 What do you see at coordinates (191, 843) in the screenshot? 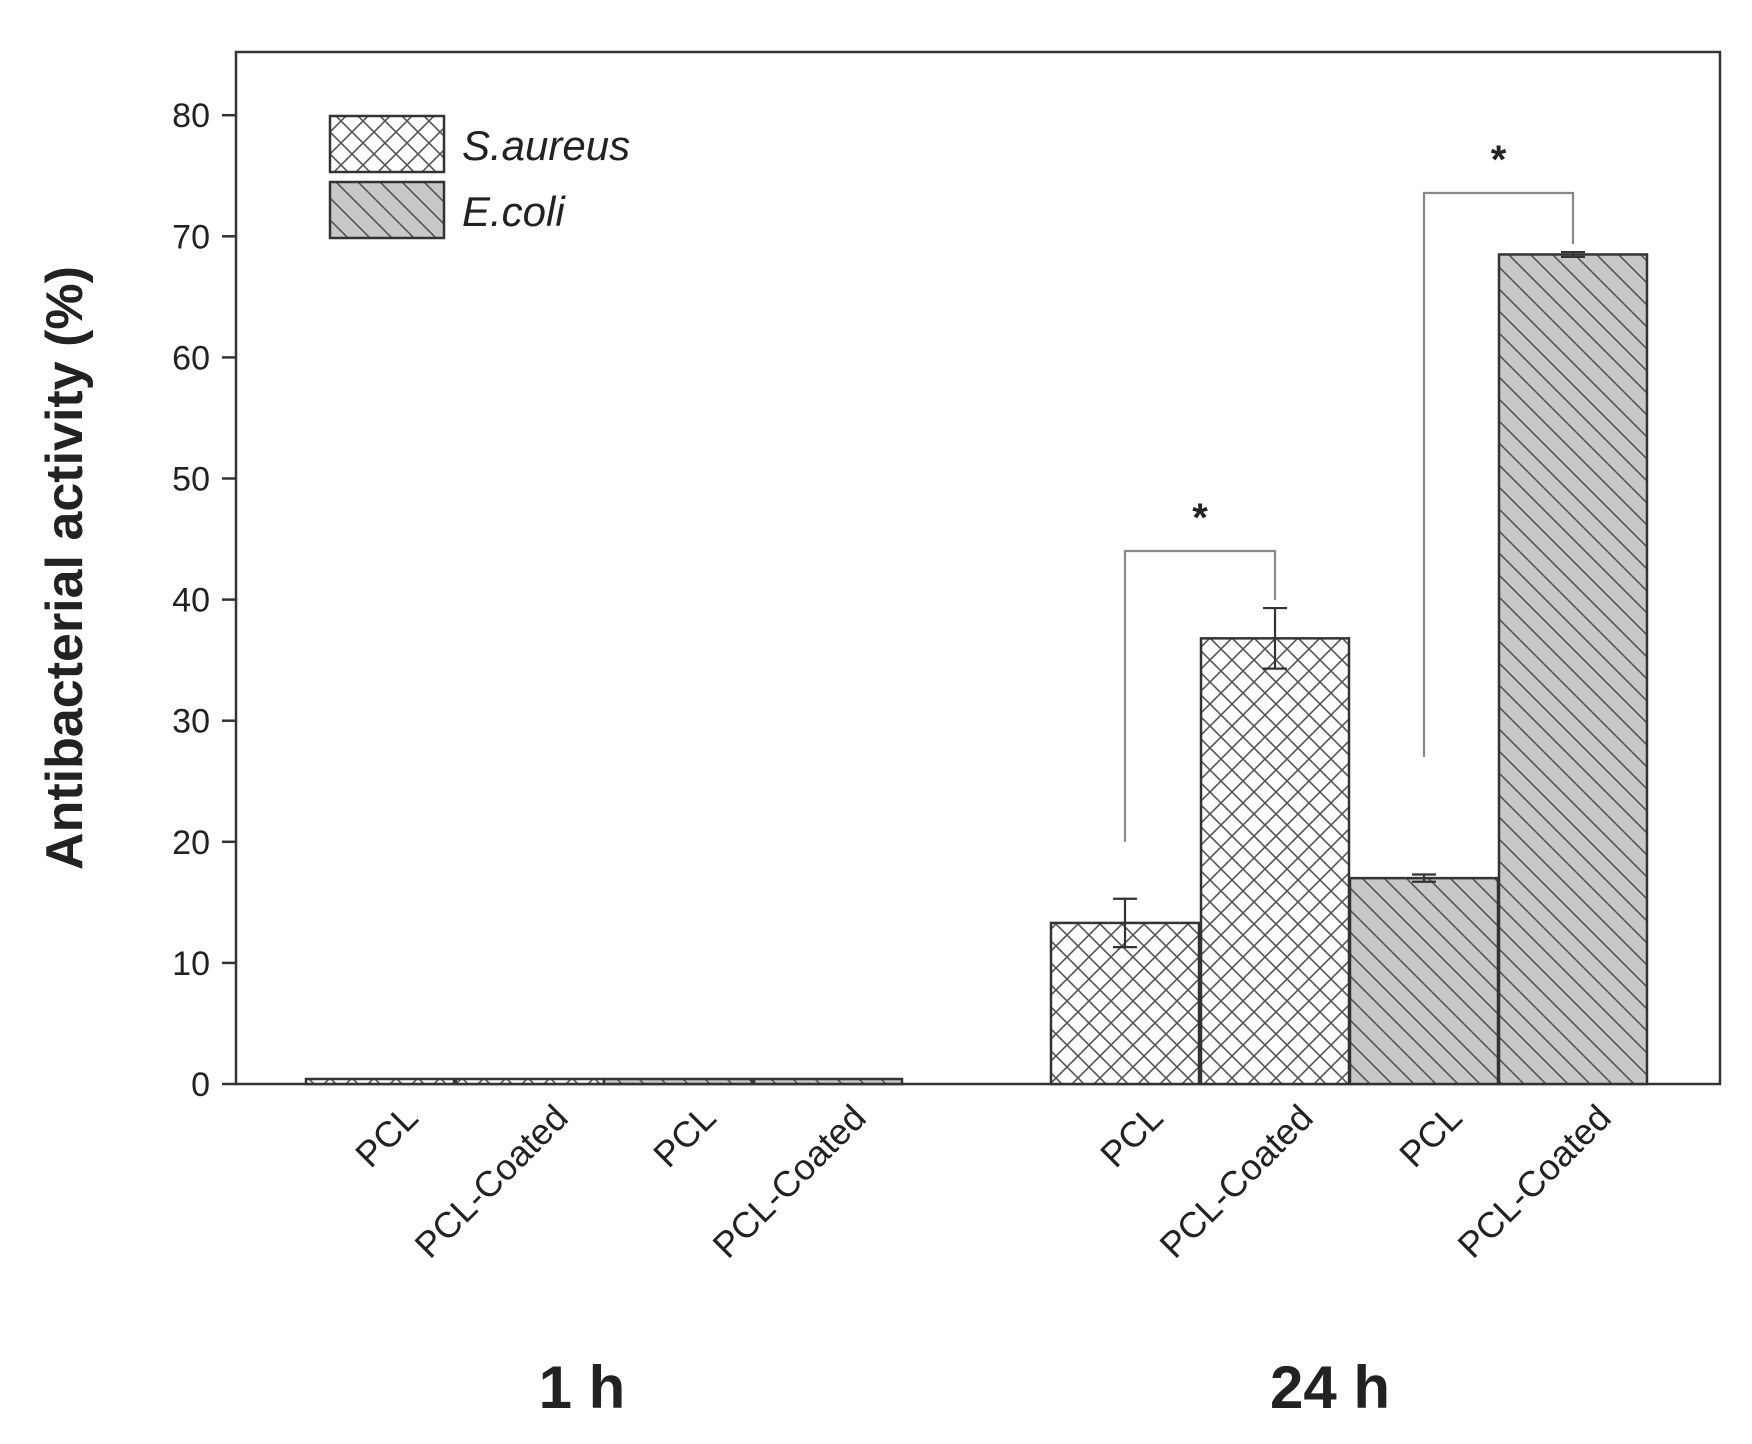
I see `y-tick-label: 20` at bounding box center [191, 843].